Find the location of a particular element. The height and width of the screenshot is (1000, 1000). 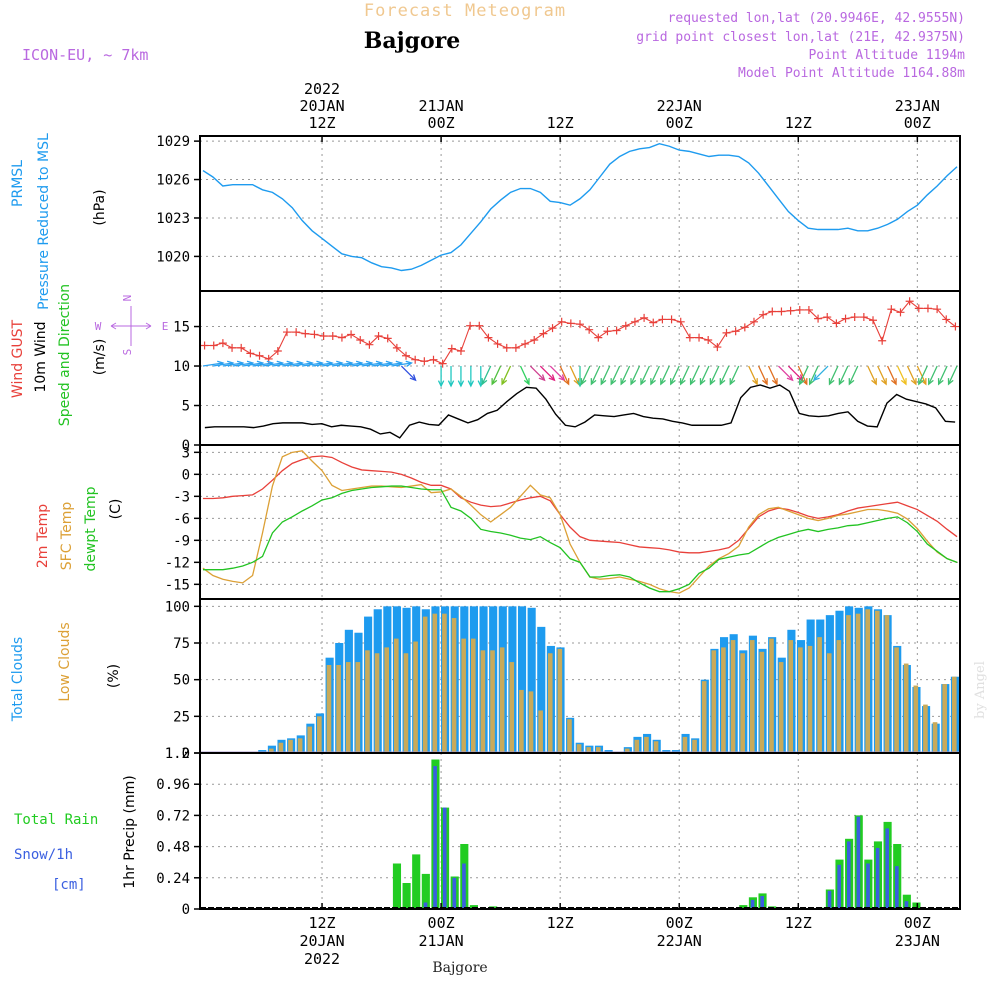

label-snow: Snow/1h is located at coordinates (43, 855).